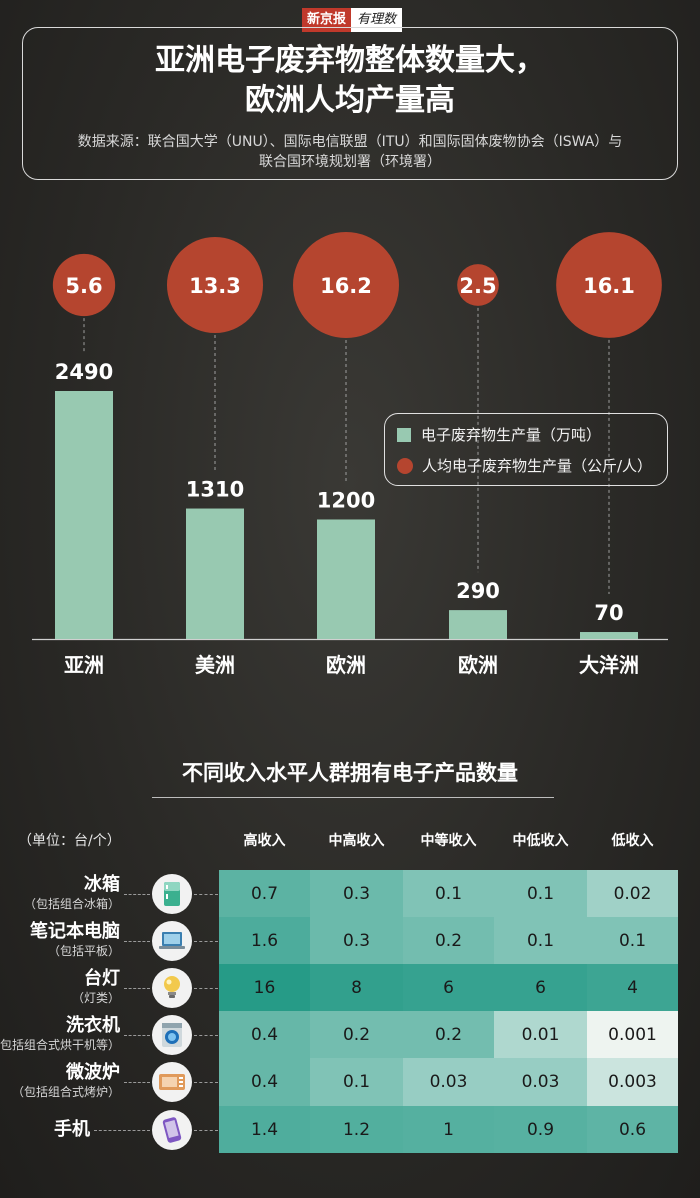 Image resolution: width=700 pixels, height=1198 pixels. What do you see at coordinates (172, 1082) in the screenshot?
I see `microwave-icon` at bounding box center [172, 1082].